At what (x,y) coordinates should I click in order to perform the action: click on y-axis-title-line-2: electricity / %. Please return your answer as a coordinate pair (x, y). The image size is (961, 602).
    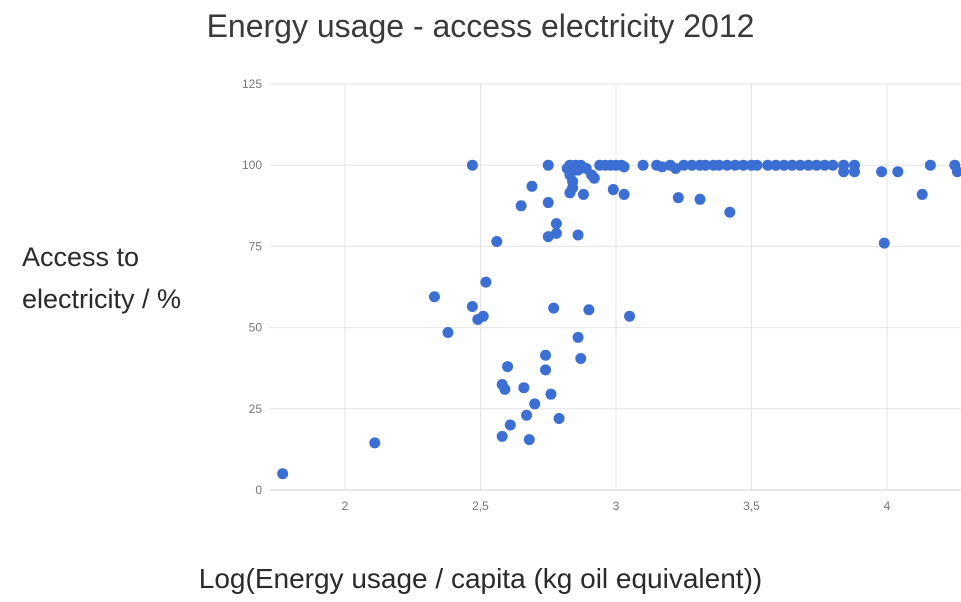
    Looking at the image, I should click on (102, 299).